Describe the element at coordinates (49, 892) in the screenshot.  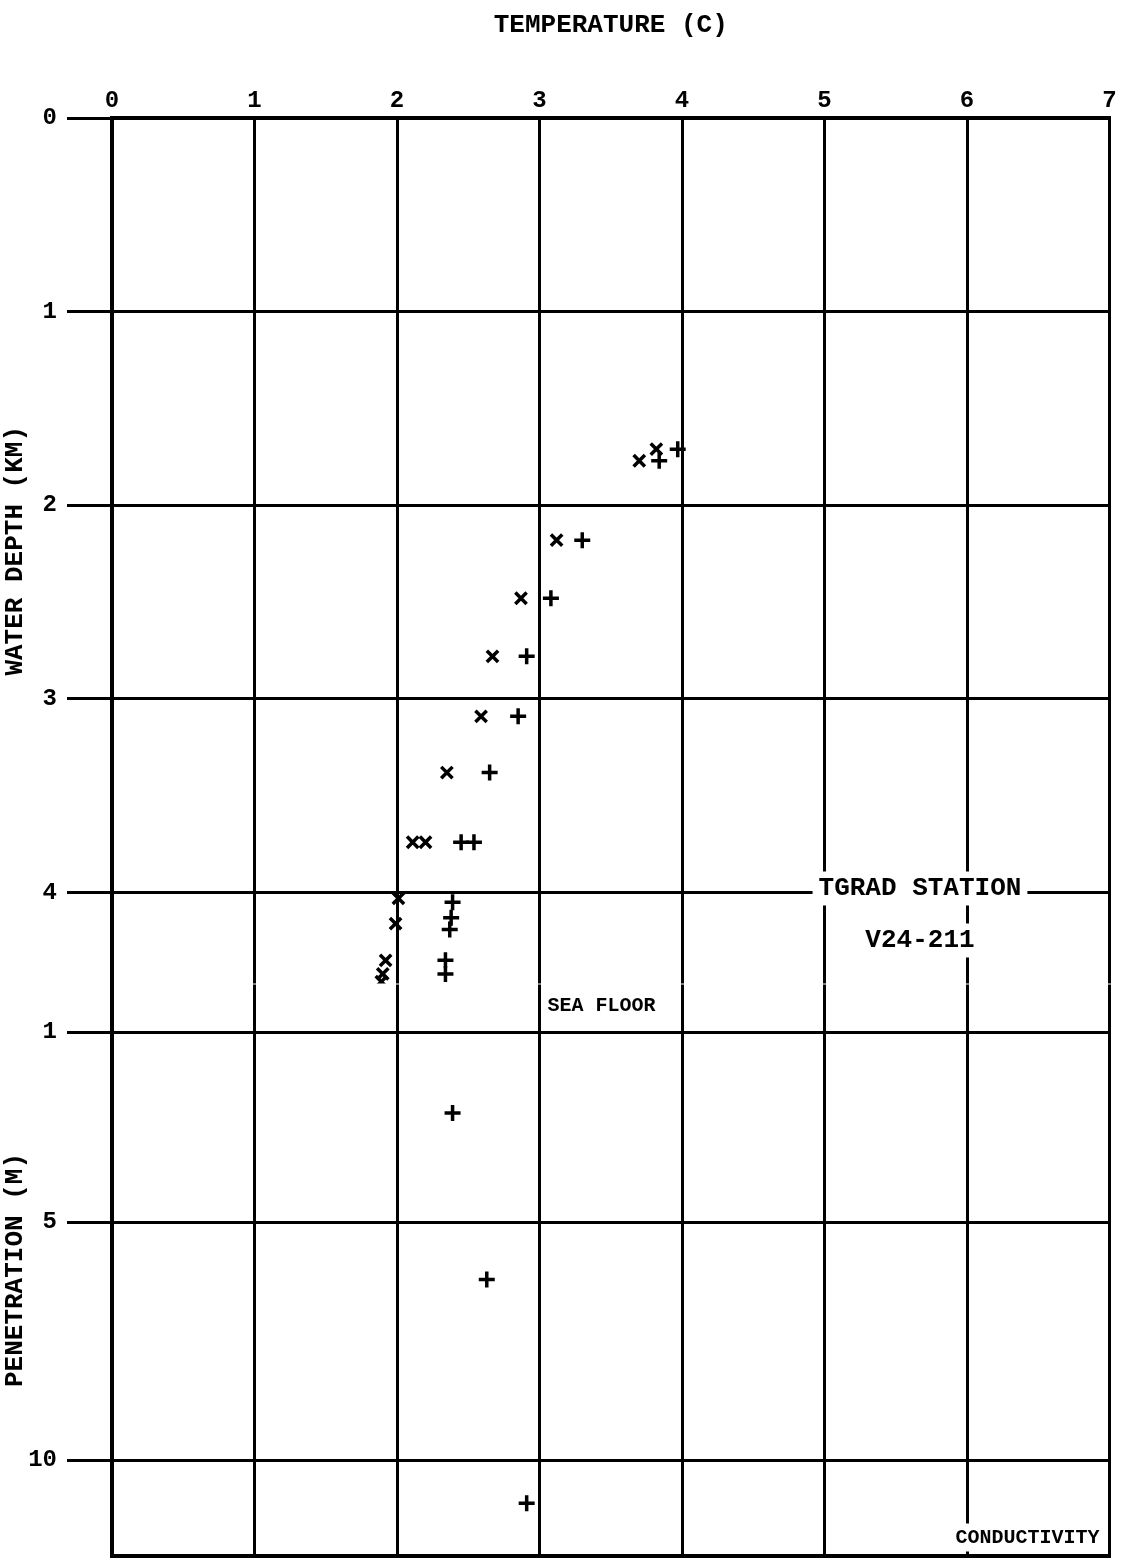
I see `y-tick-label: 4` at that location.